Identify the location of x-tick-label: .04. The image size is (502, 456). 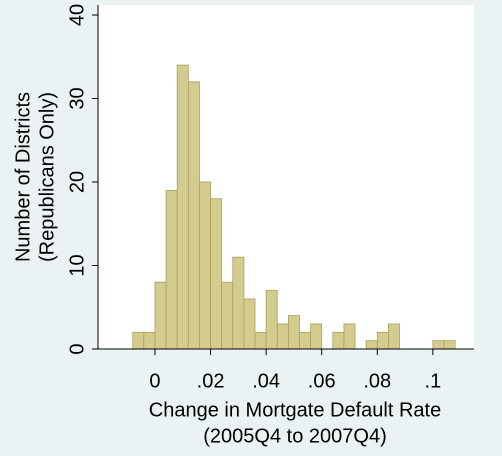
(266, 381).